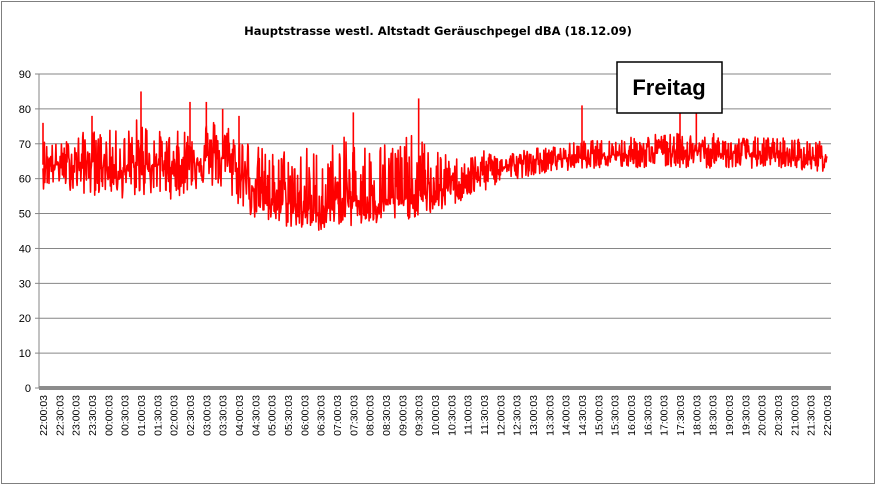  What do you see at coordinates (681, 415) in the screenshot?
I see `x-tick-label: 17:30:03` at bounding box center [681, 415].